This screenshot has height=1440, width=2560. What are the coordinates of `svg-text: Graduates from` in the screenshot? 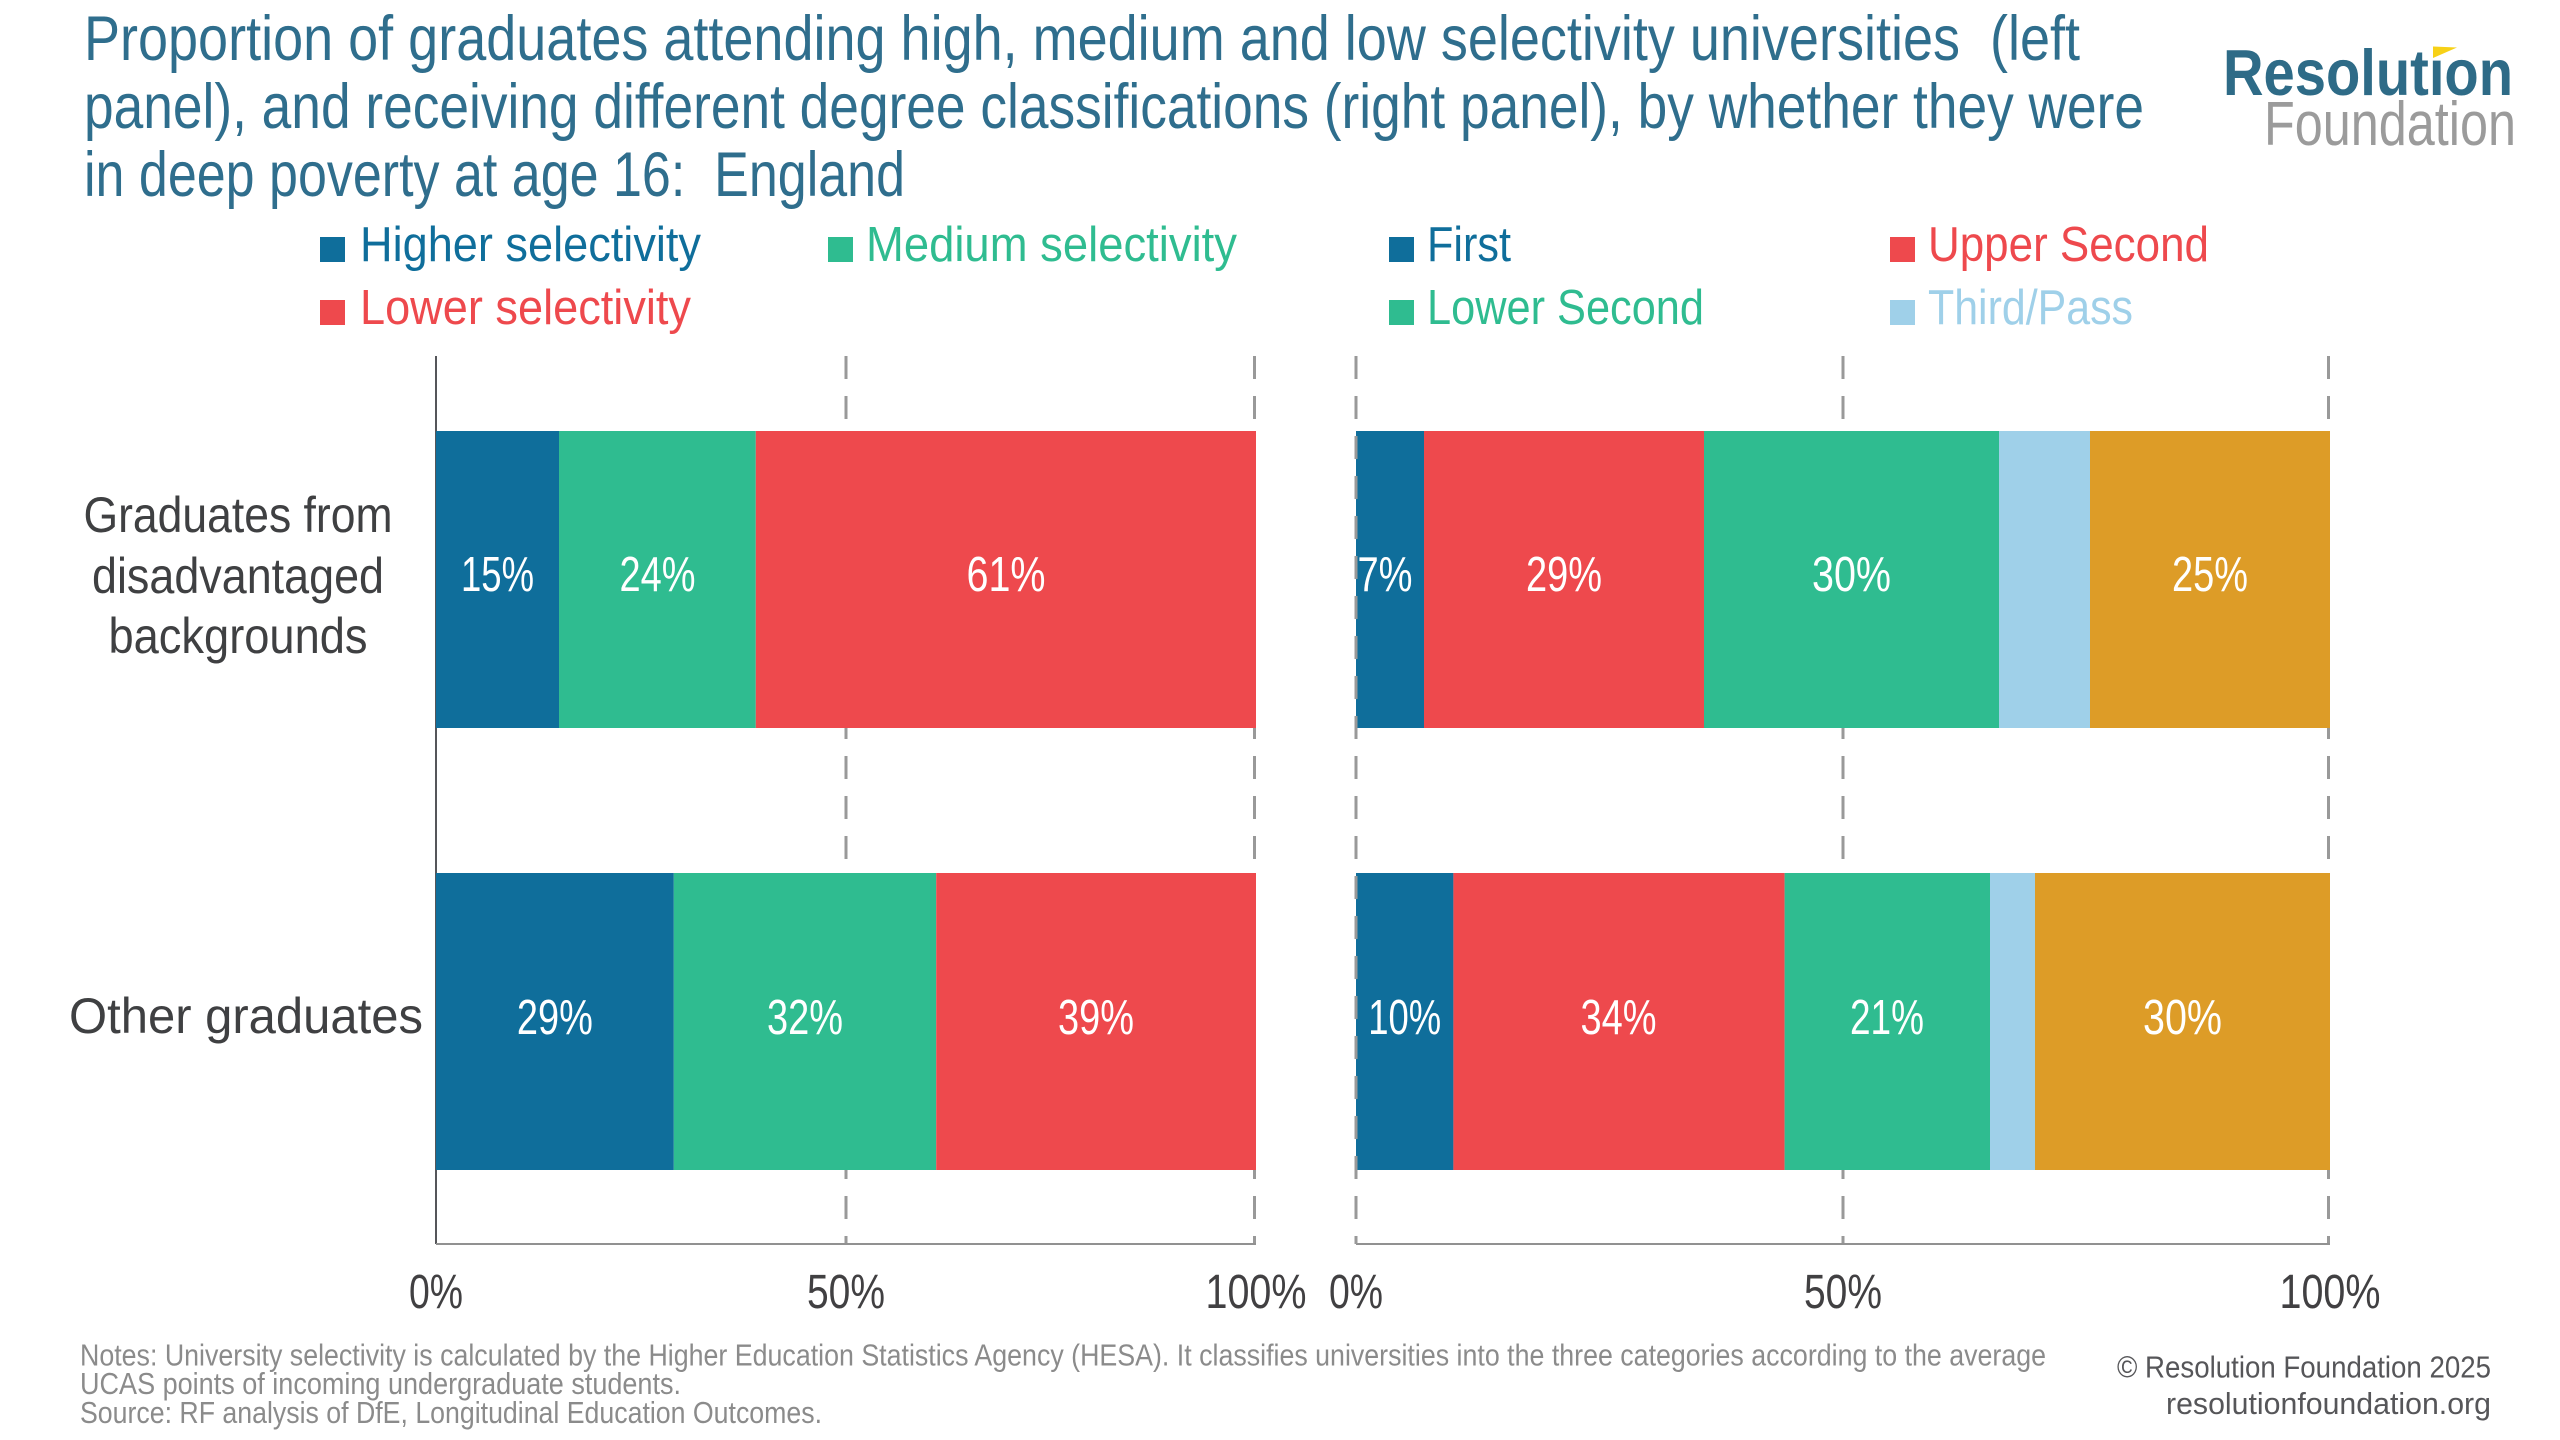 It's located at (238, 515).